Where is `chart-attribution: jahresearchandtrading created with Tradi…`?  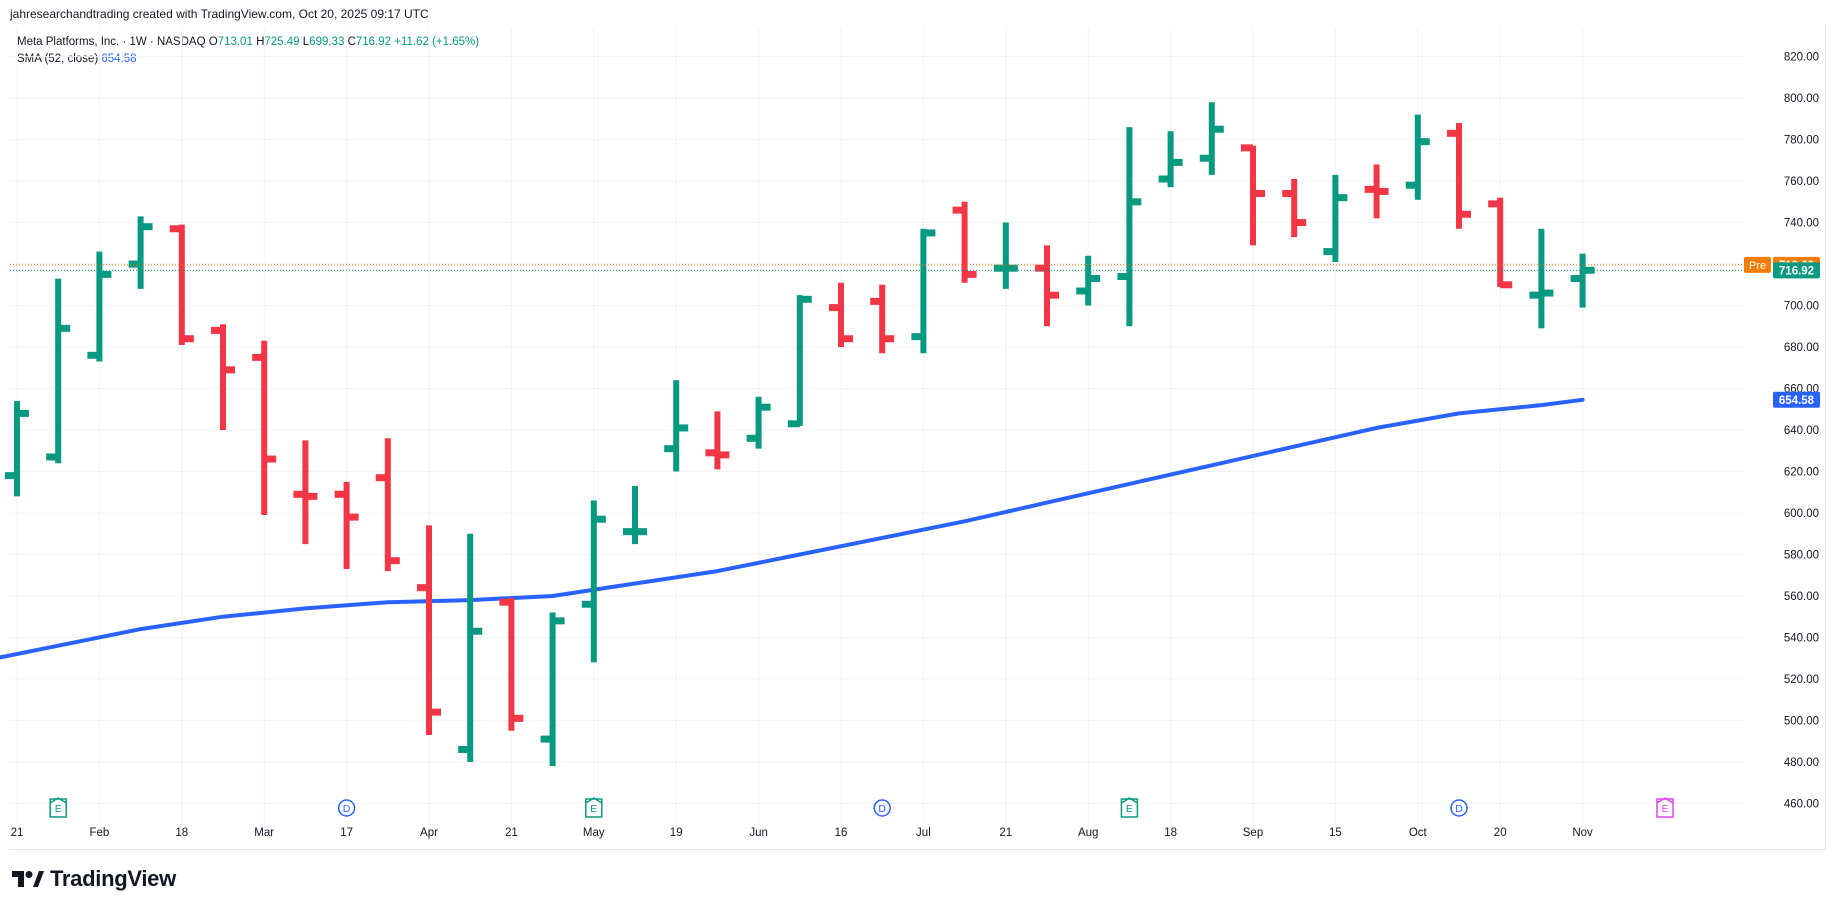 chart-attribution: jahresearchandtrading created with Tradi… is located at coordinates (219, 14).